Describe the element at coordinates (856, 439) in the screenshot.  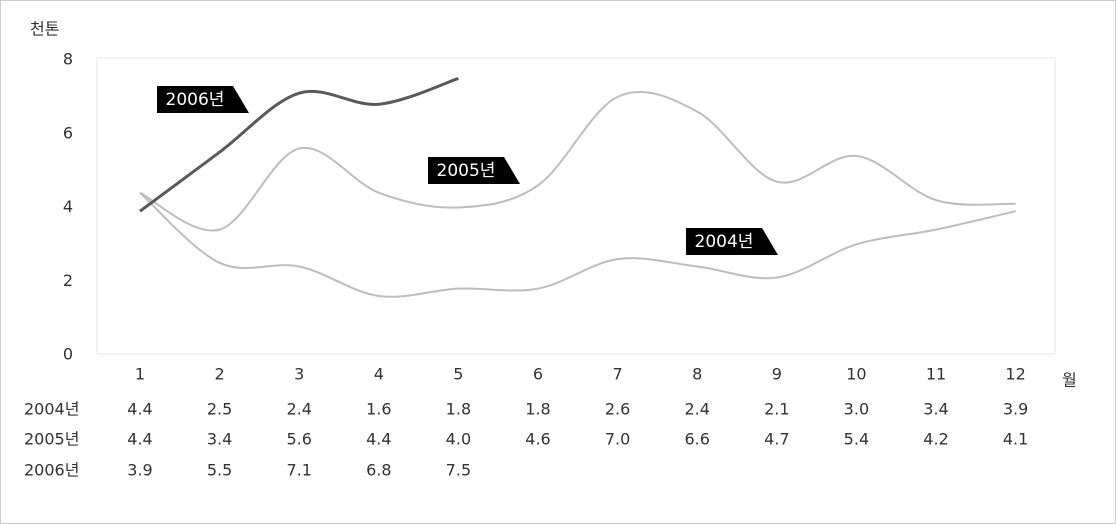
I see `table-cell: 5.4` at that location.